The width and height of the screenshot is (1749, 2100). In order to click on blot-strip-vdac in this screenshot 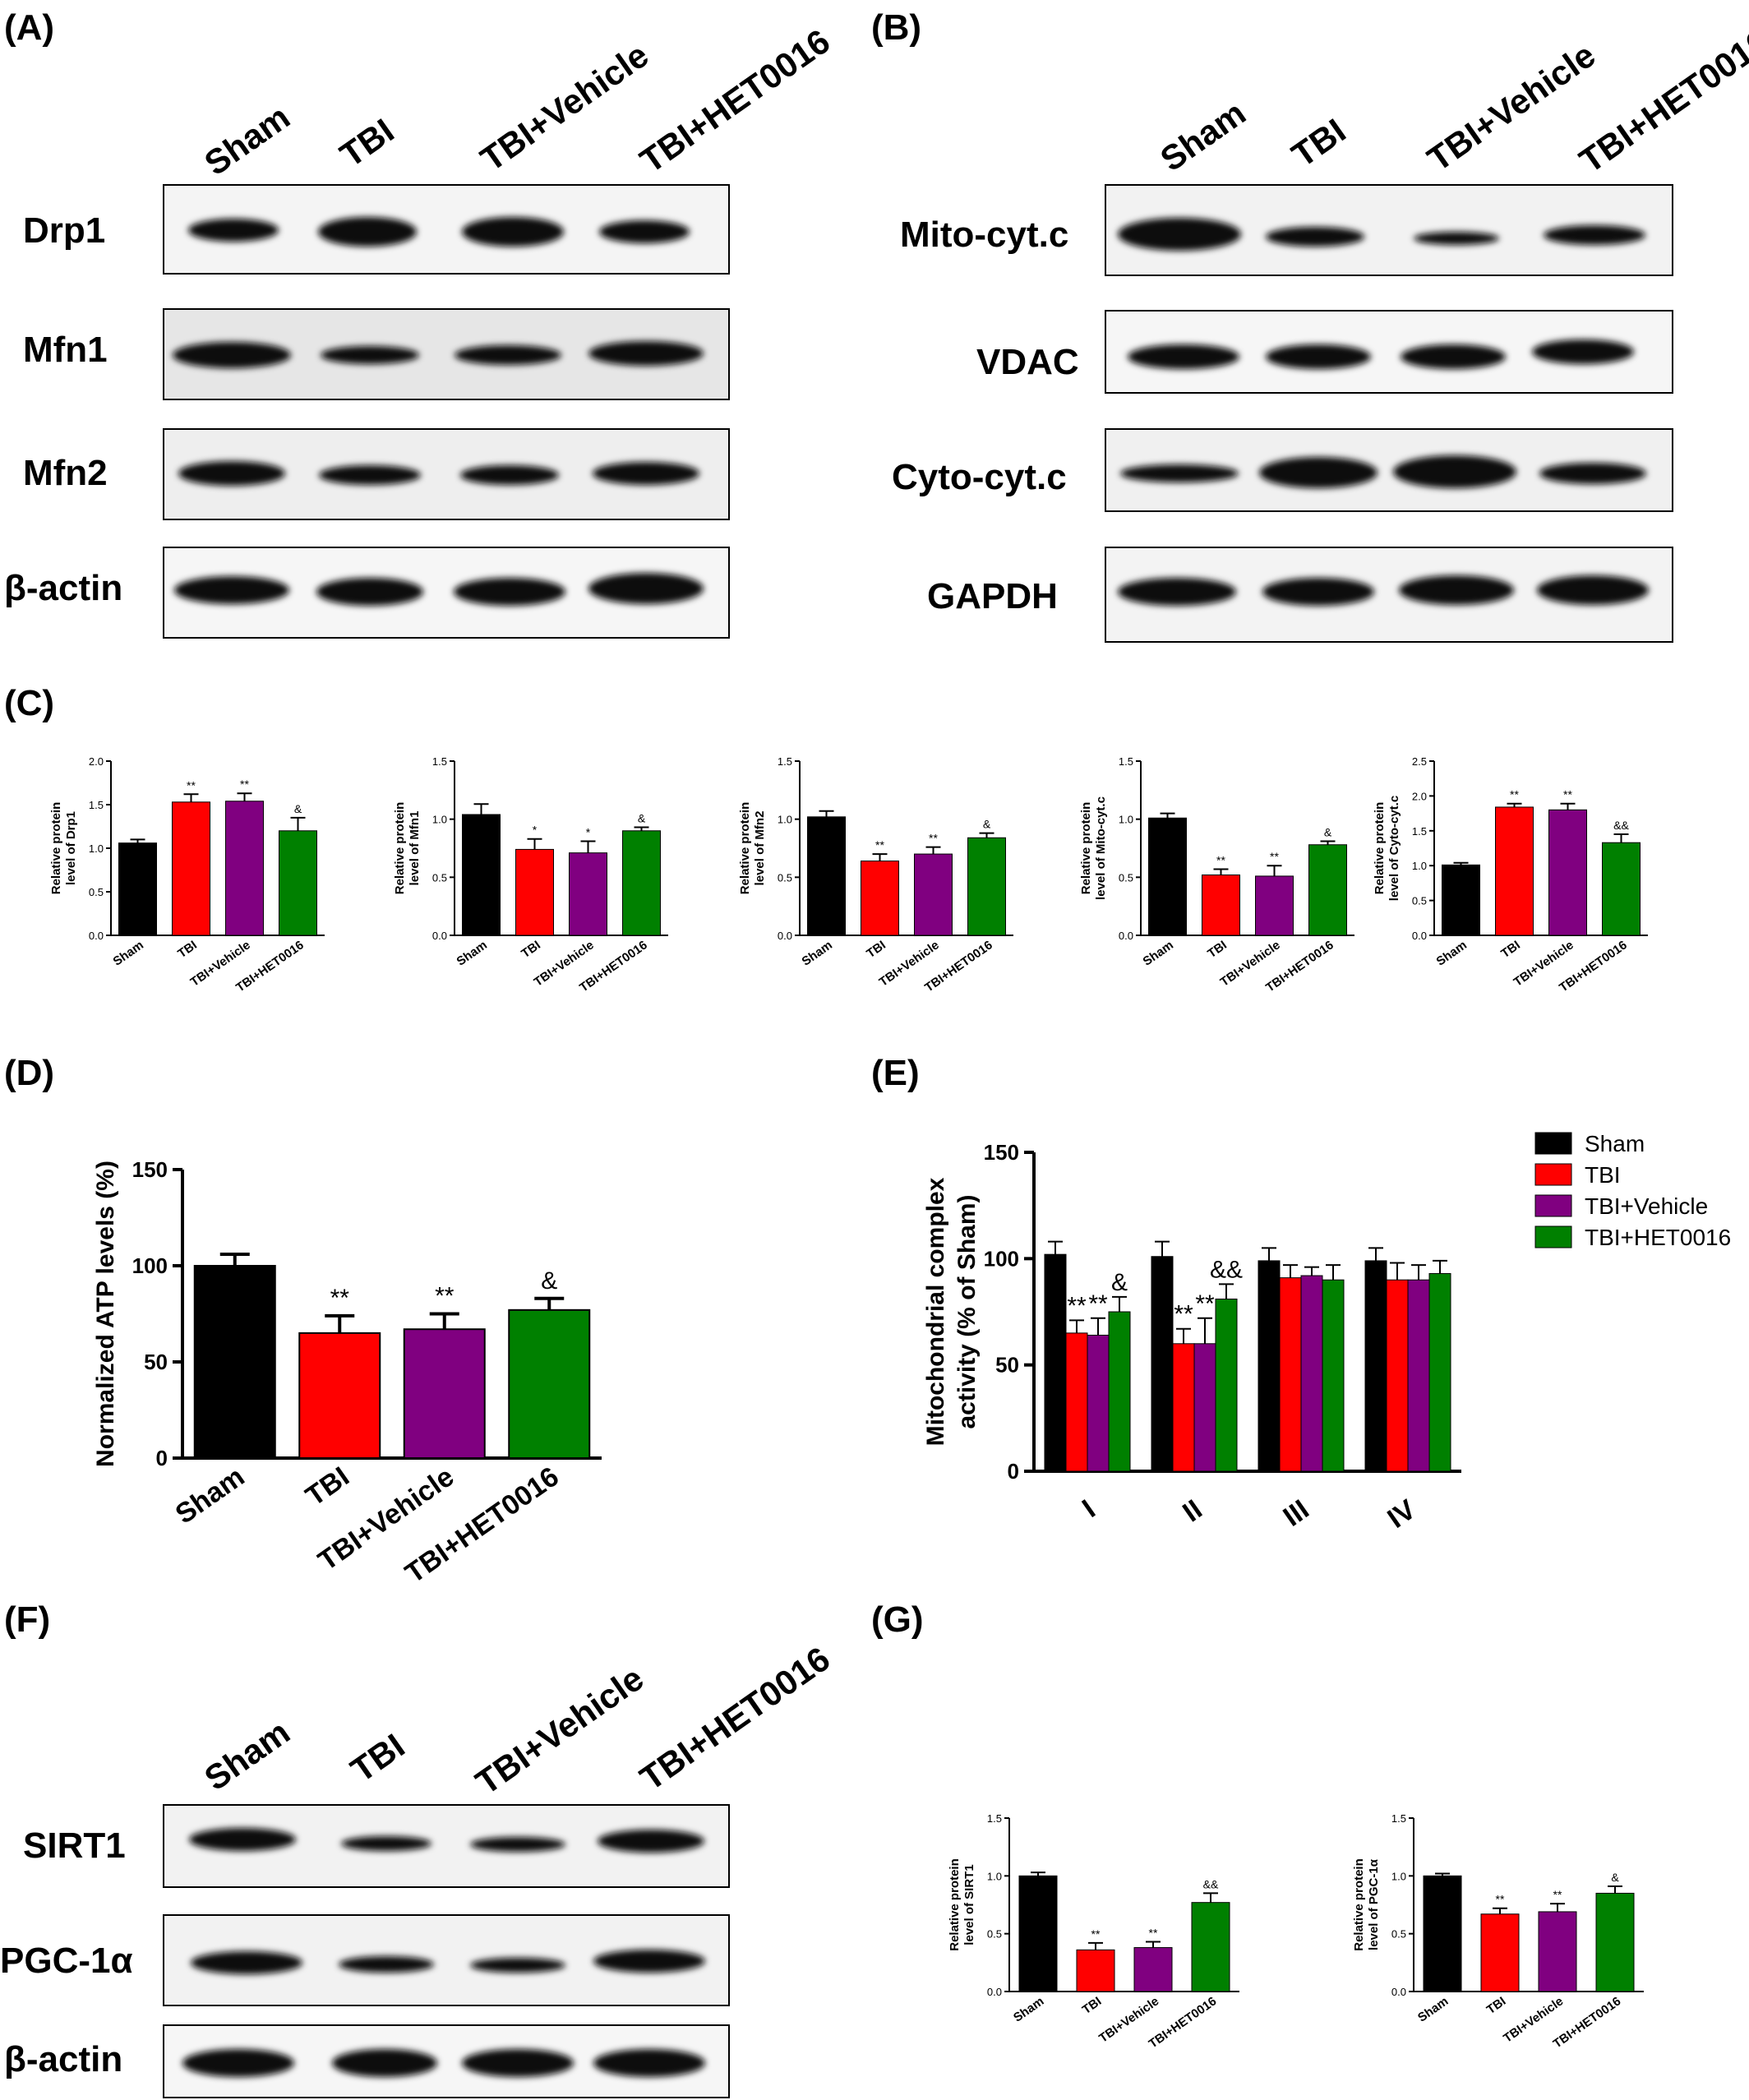, I will do `click(1389, 352)`.